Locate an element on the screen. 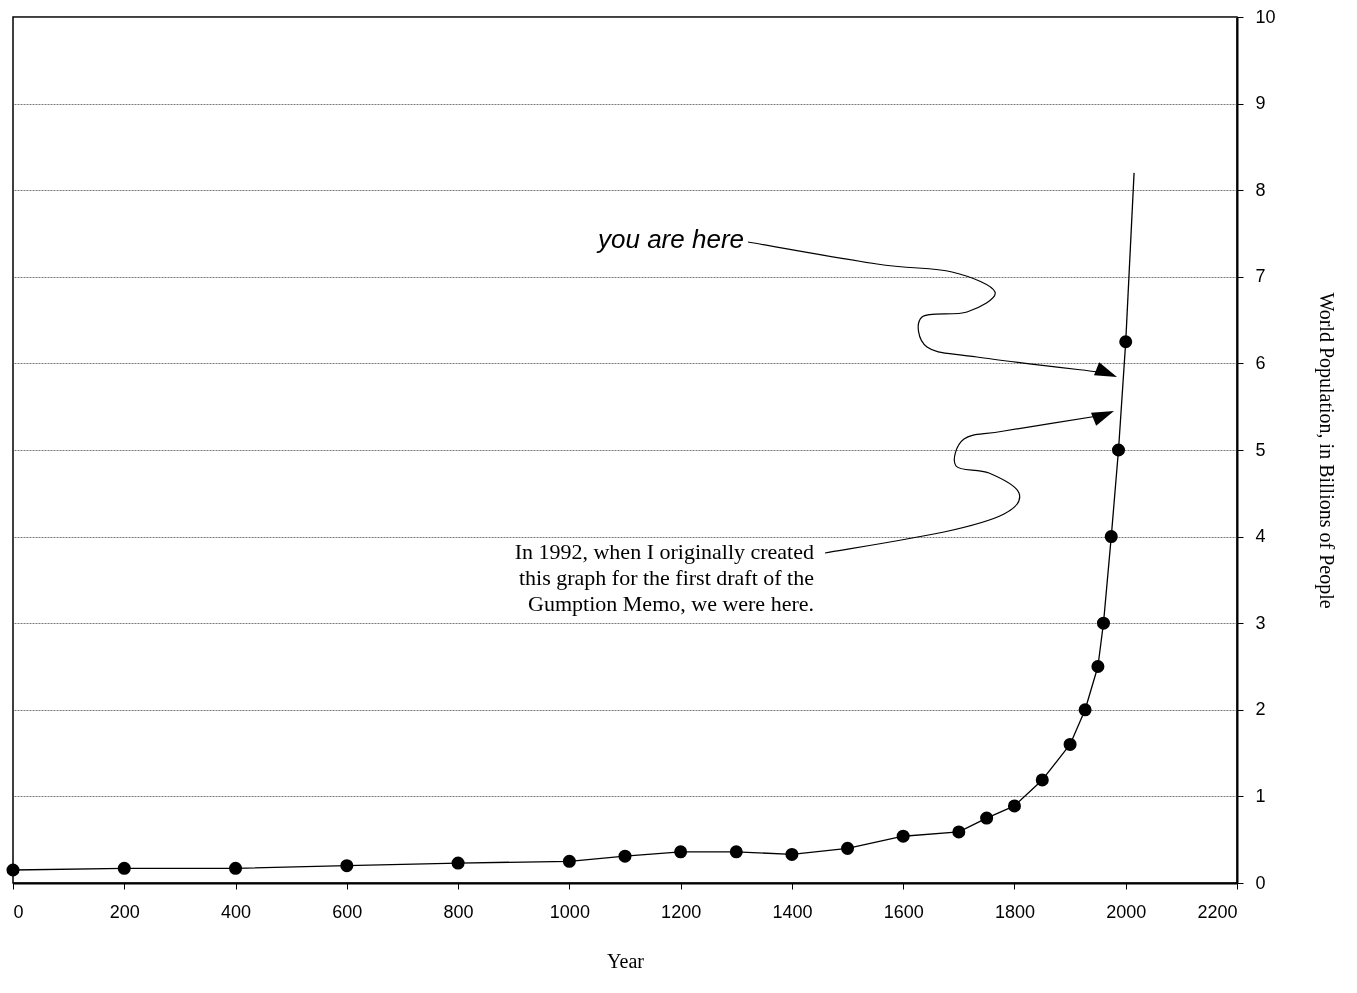 Image resolution: width=1357 pixels, height=993 pixels. y-tick-label: 5 is located at coordinates (1260, 449).